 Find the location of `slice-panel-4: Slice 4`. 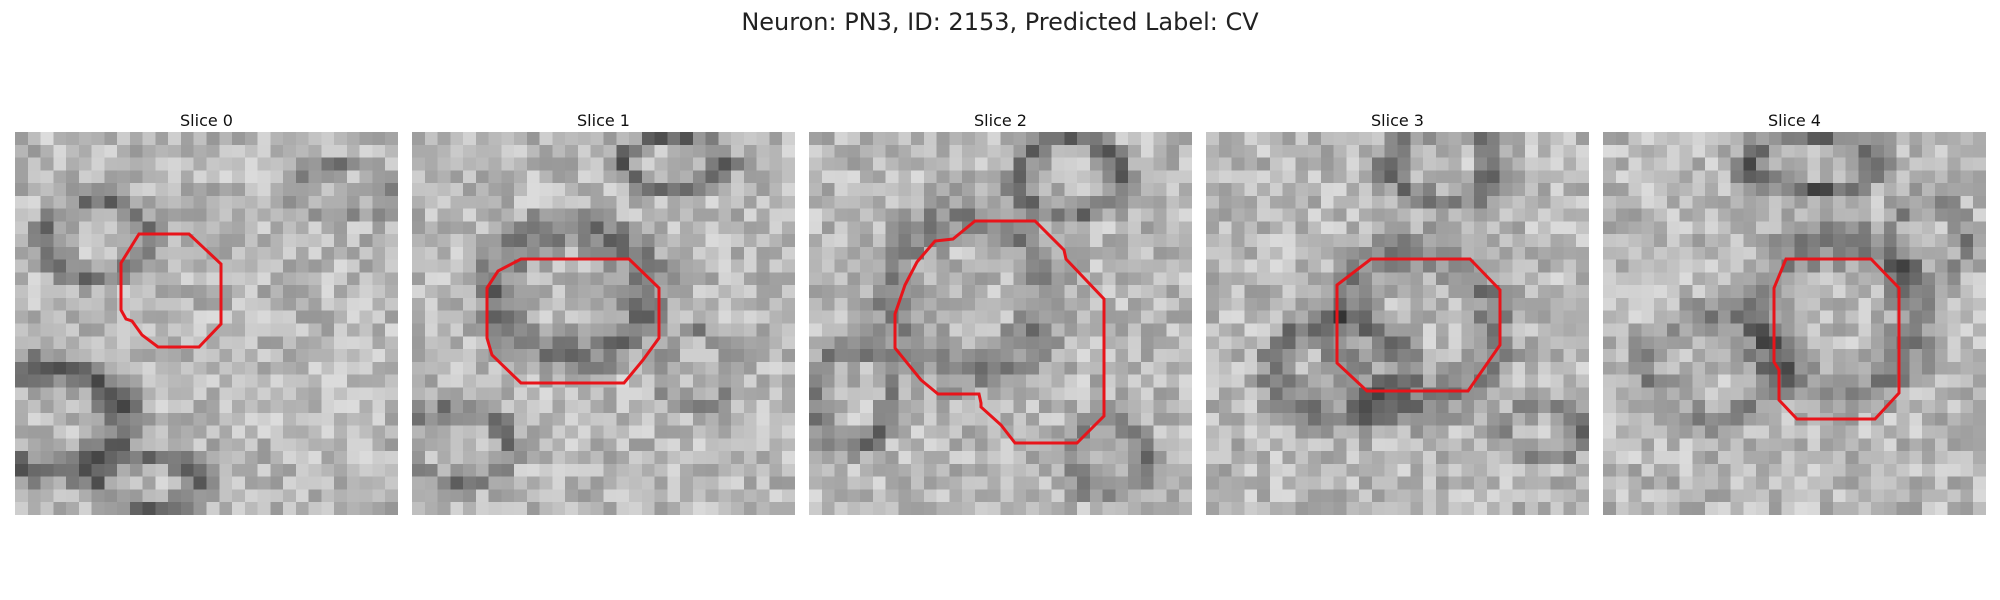

slice-panel-4: Slice 4 is located at coordinates (1794, 312).